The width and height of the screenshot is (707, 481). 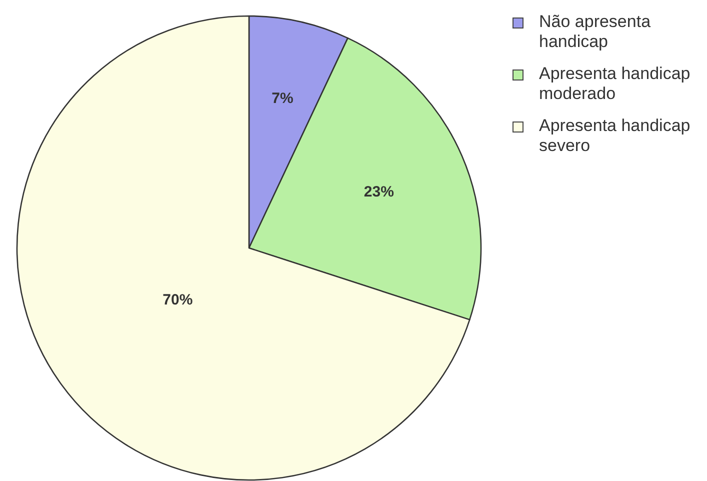 What do you see at coordinates (614, 83) in the screenshot?
I see `legend-label: Apresenta handicap moderado` at bounding box center [614, 83].